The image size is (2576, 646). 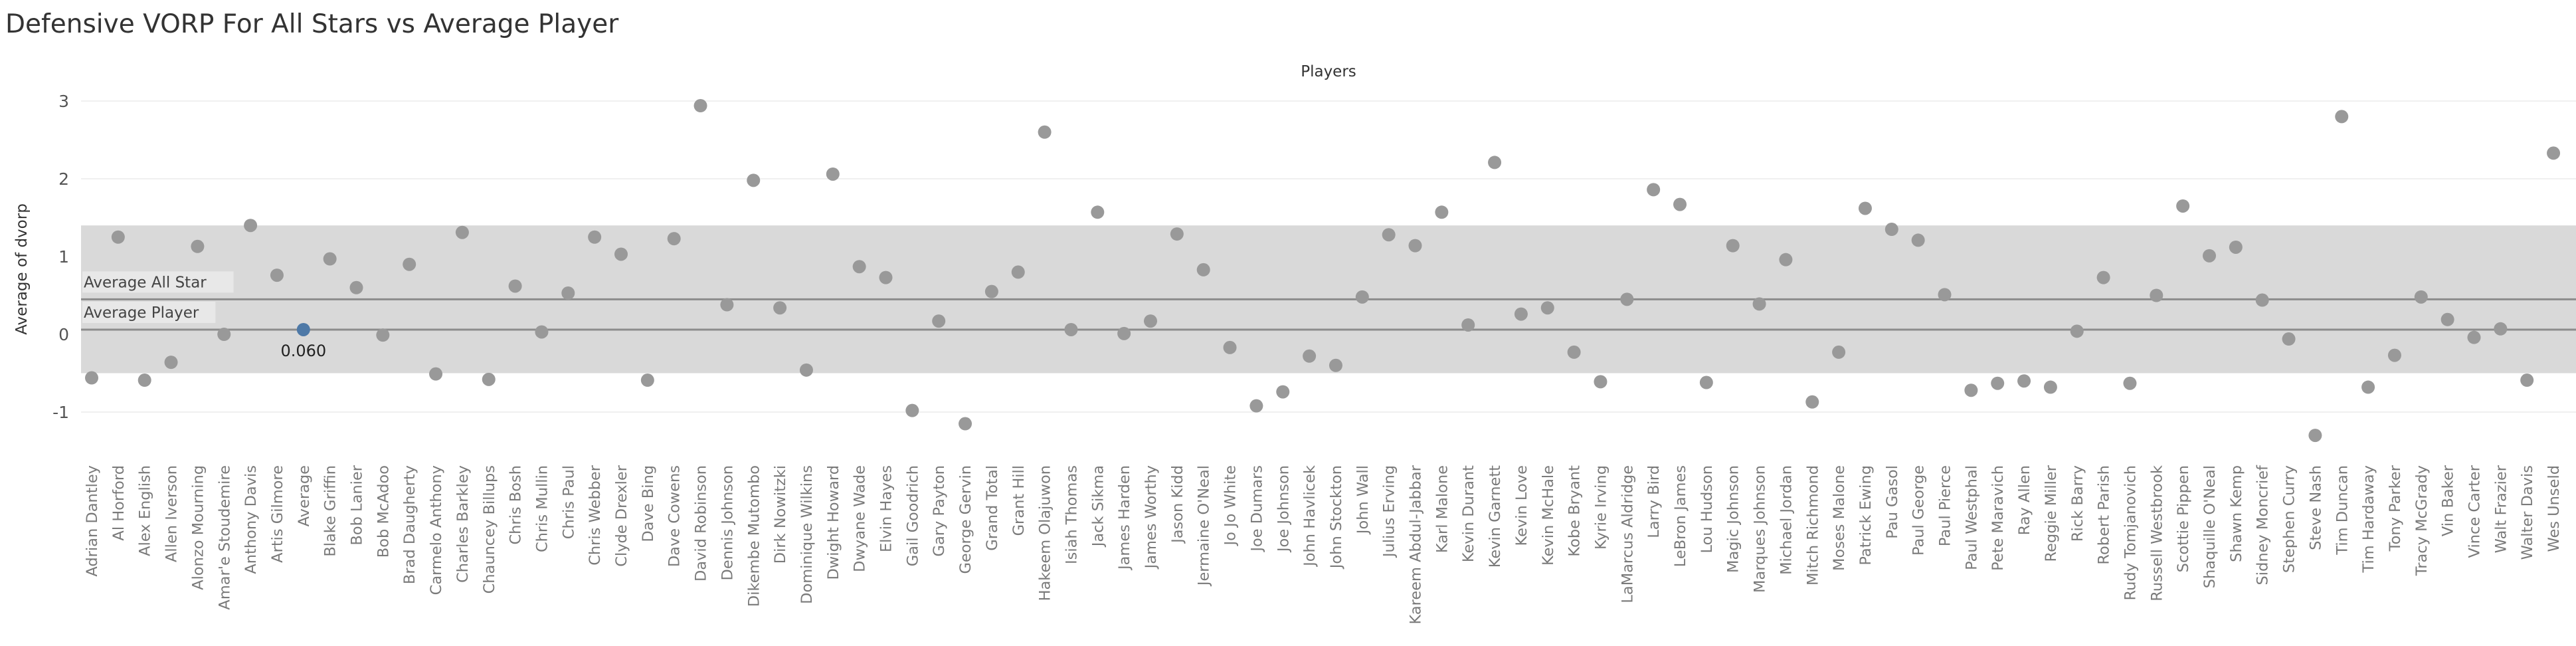 What do you see at coordinates (2368, 520) in the screenshot?
I see `x-tick-label: Tim Hardaway` at bounding box center [2368, 520].